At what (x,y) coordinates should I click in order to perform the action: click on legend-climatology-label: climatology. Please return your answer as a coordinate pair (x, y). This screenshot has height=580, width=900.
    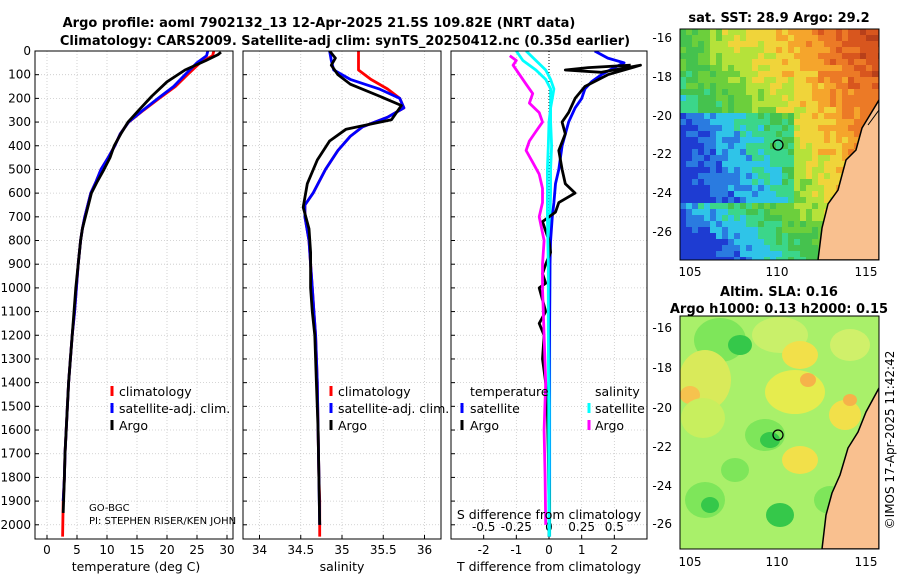
    Looking at the image, I should click on (374, 391).